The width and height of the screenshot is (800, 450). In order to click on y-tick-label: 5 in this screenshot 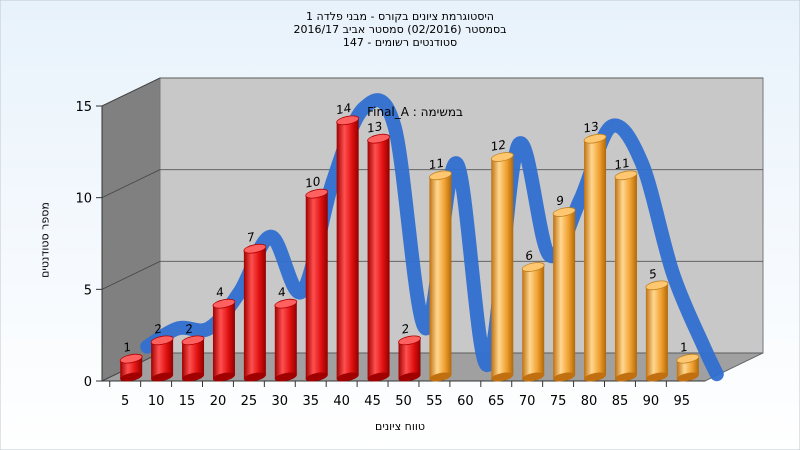, I will do `click(88, 290)`.